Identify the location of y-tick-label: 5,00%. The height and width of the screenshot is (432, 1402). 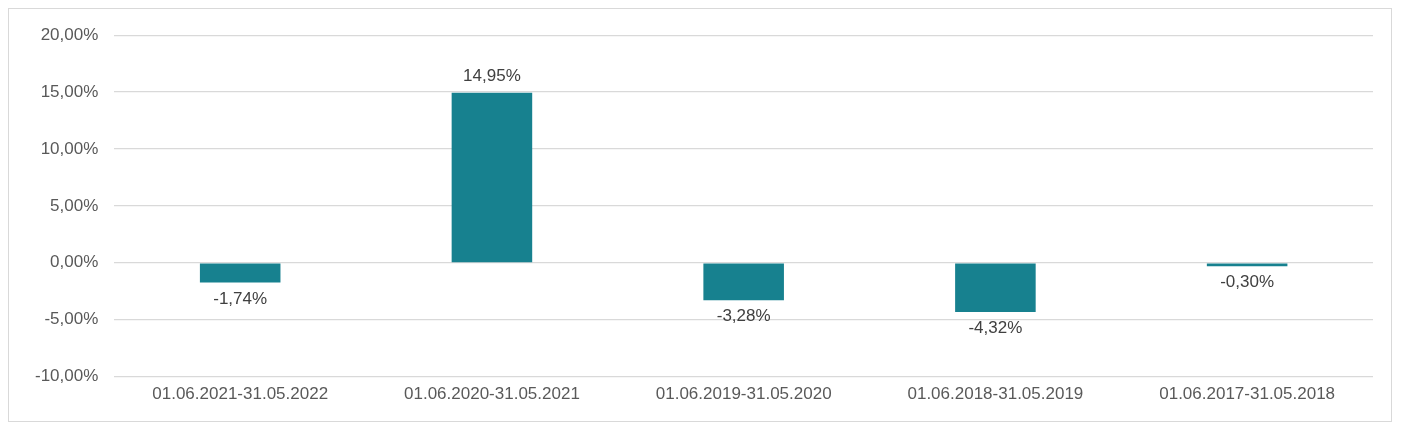
(74, 205).